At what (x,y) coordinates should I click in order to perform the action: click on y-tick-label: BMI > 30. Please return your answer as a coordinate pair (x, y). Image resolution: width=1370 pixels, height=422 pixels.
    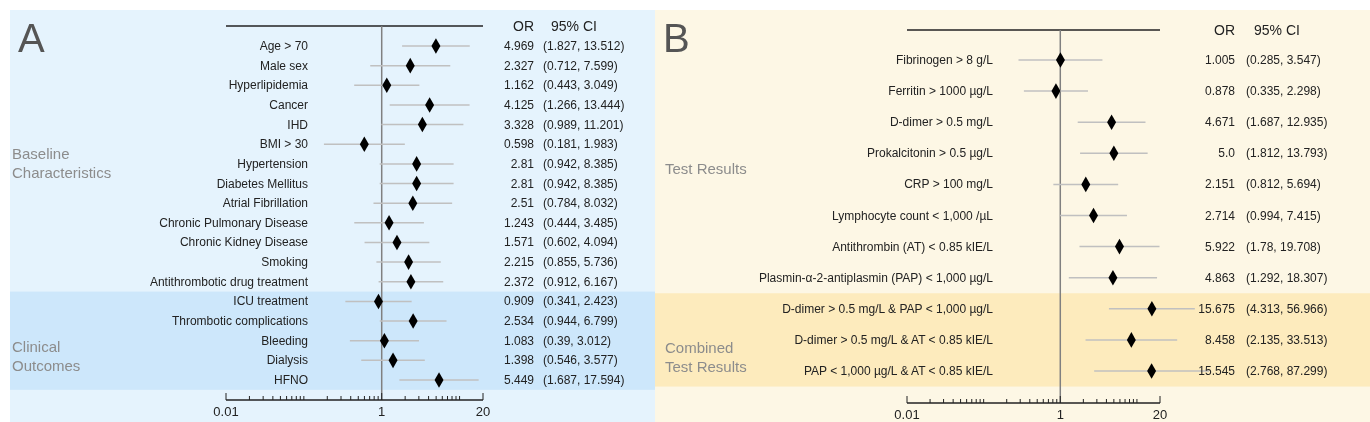
    Looking at the image, I should click on (284, 144).